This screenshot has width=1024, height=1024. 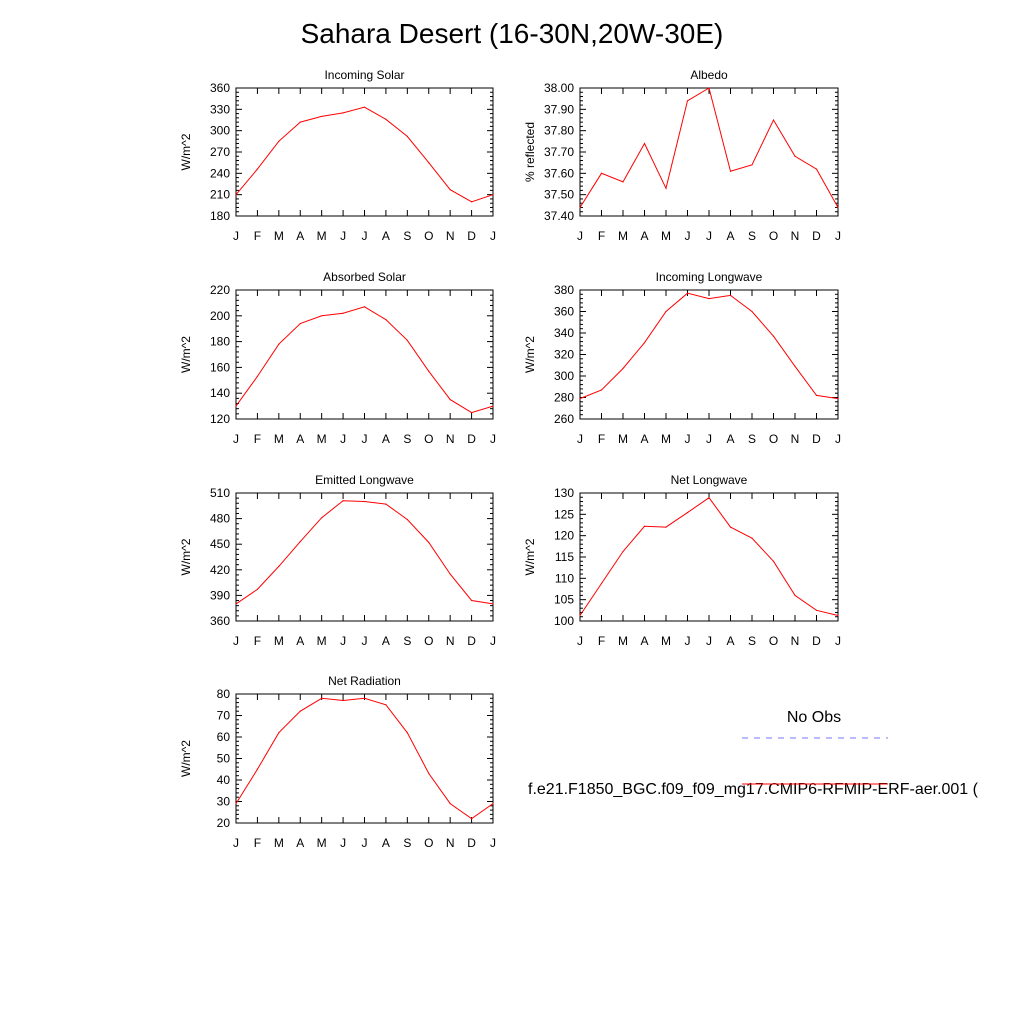 What do you see at coordinates (559, 152) in the screenshot?
I see `albedo-y-tick-label: 37.70` at bounding box center [559, 152].